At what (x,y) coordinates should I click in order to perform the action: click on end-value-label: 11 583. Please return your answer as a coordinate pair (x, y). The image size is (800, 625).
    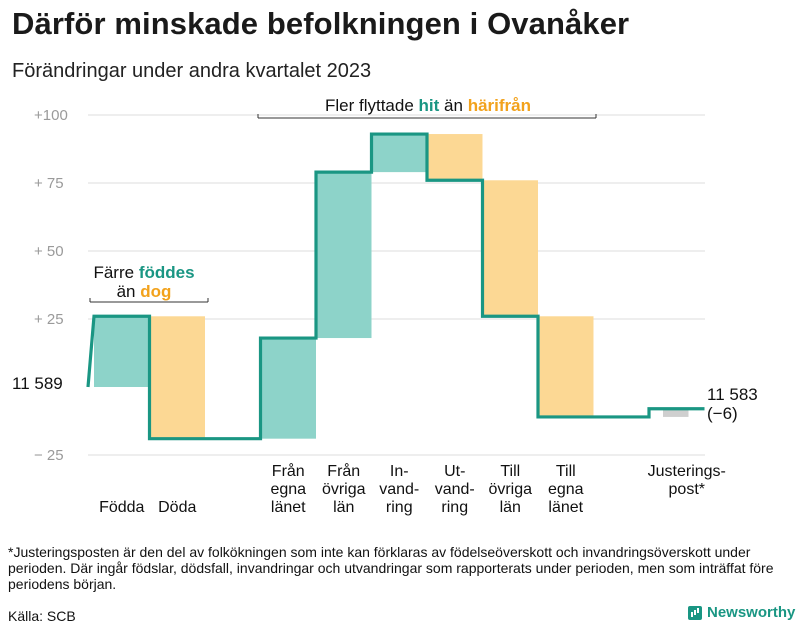
    Looking at the image, I should click on (732, 394).